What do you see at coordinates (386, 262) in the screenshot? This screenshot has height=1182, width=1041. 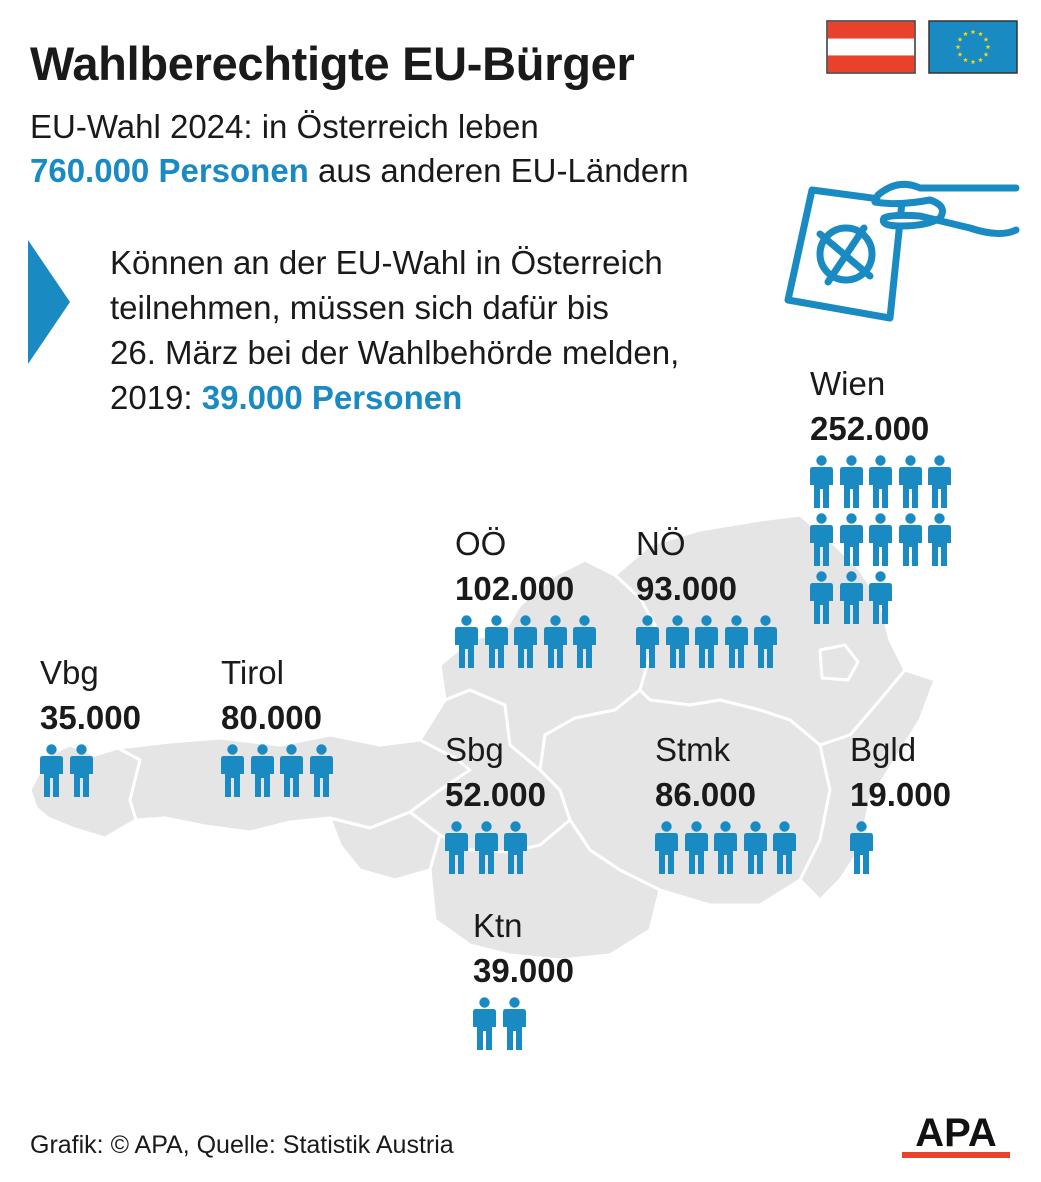 I see `note-line-1: Können an der EU-Wahl in Österreich` at bounding box center [386, 262].